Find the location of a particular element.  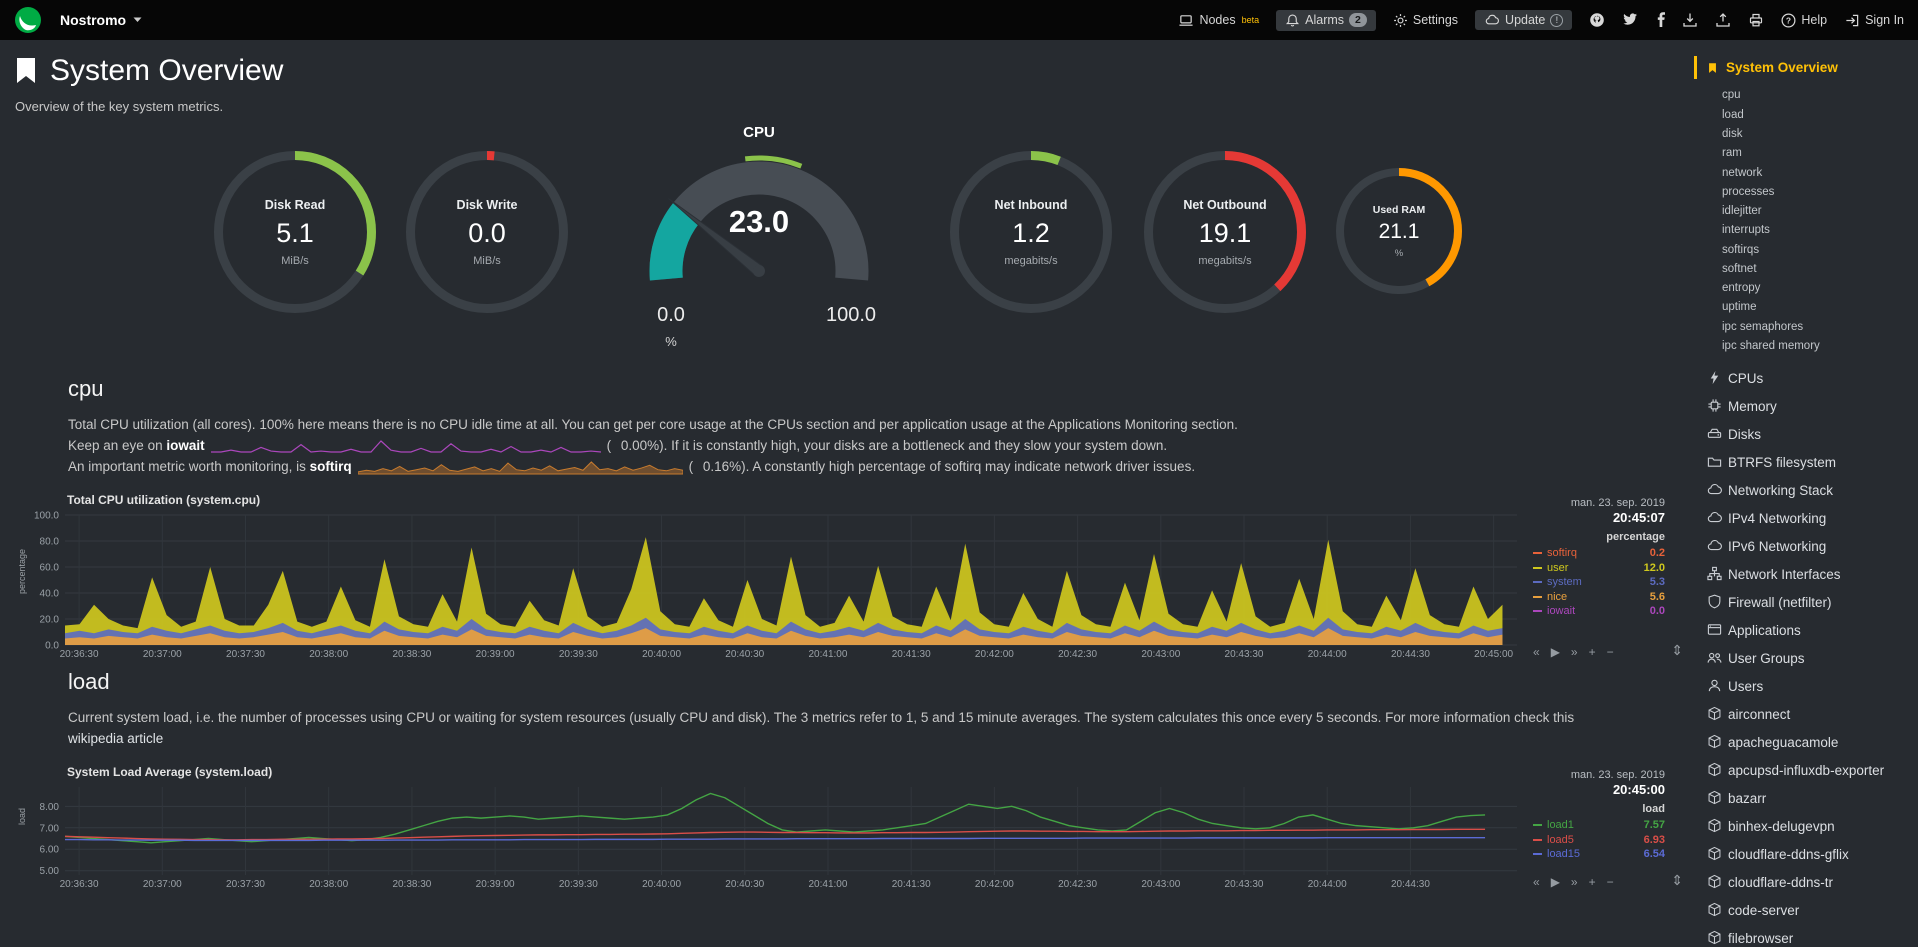

sidebar-item-filebrowser: filebrowser is located at coordinates (1806, 936).